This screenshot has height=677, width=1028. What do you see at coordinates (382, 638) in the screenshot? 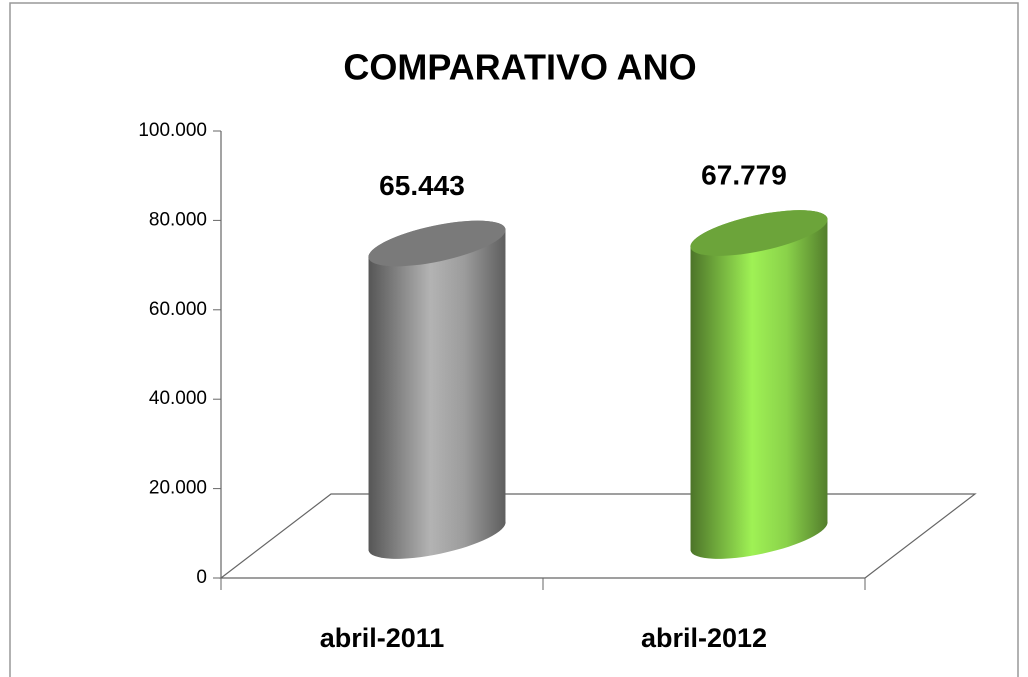
I see `x-tick-label: abril-2011` at bounding box center [382, 638].